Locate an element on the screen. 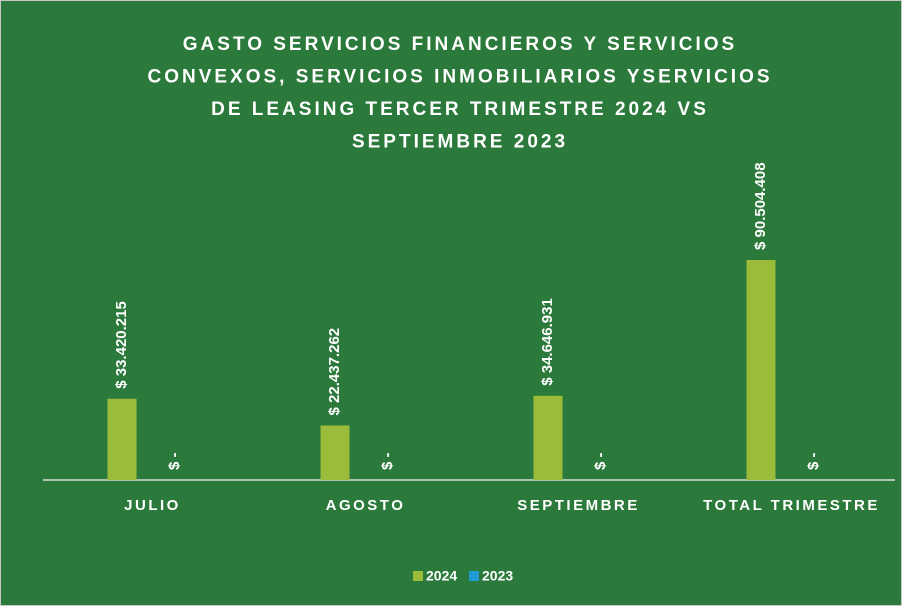 The image size is (902, 606). x-tick-label: TOTAL TRIMESTRE is located at coordinates (791, 505).